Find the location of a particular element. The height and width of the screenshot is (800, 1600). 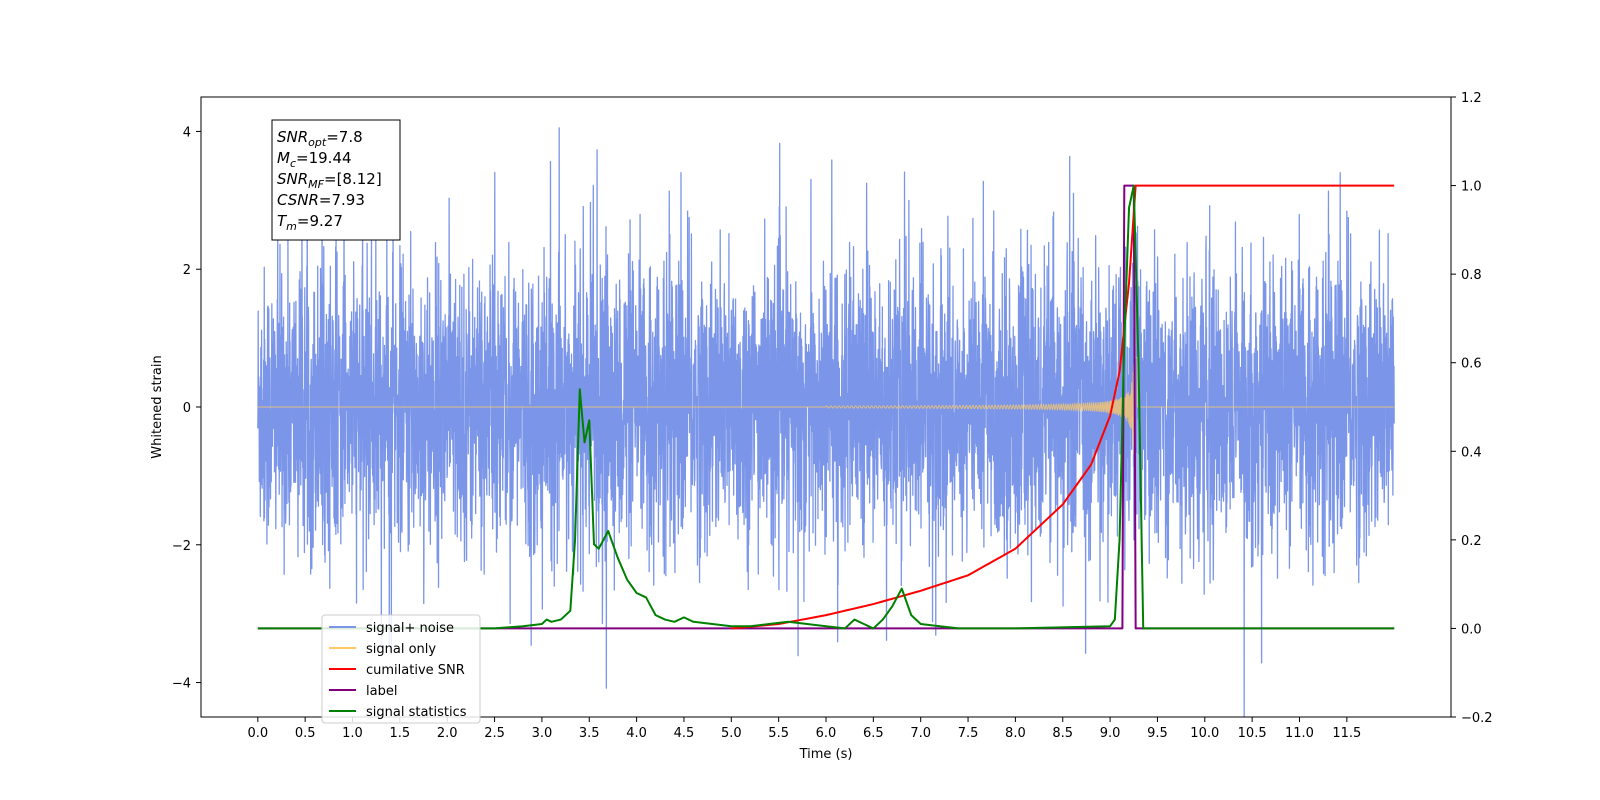

y-right-tick-label: 1.0 is located at coordinates (1471, 187).